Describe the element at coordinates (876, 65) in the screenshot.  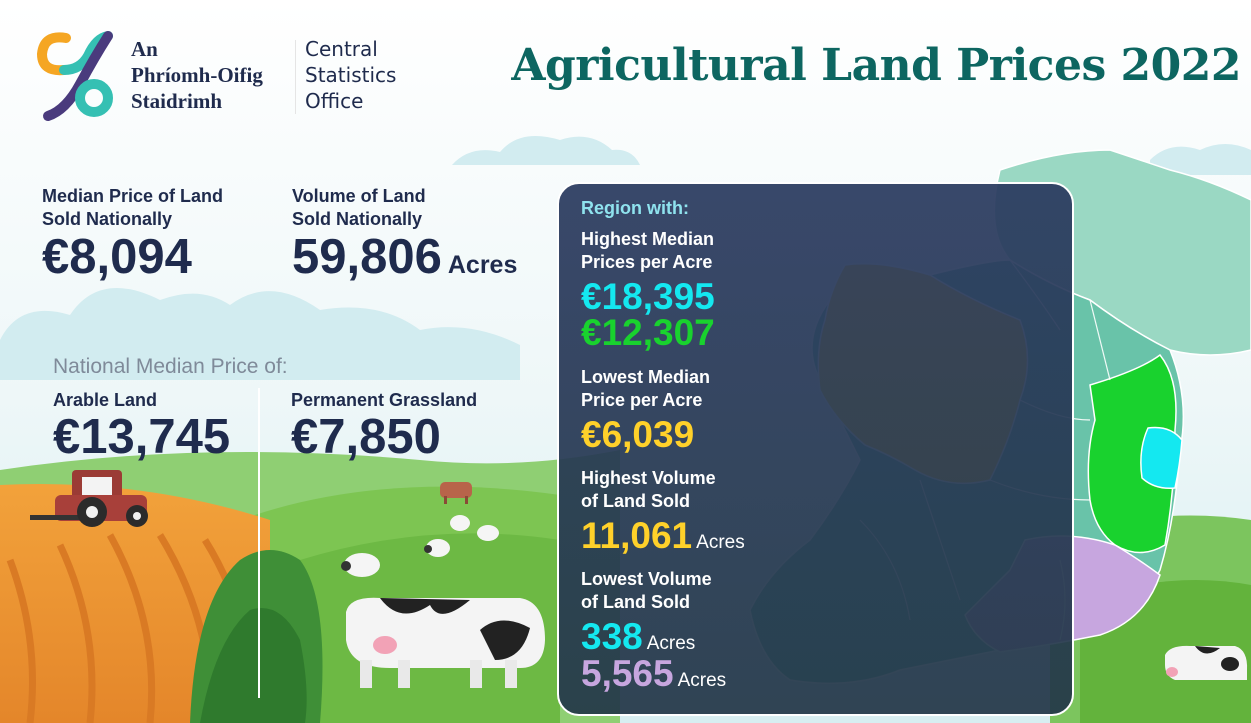
I see `page-title: Agricultural Land Prices 2022` at that location.